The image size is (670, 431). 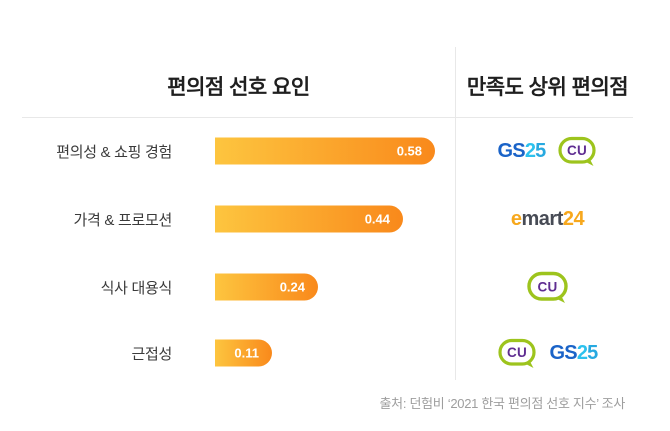 I want to click on emart24-logo: emart24, so click(x=547, y=219).